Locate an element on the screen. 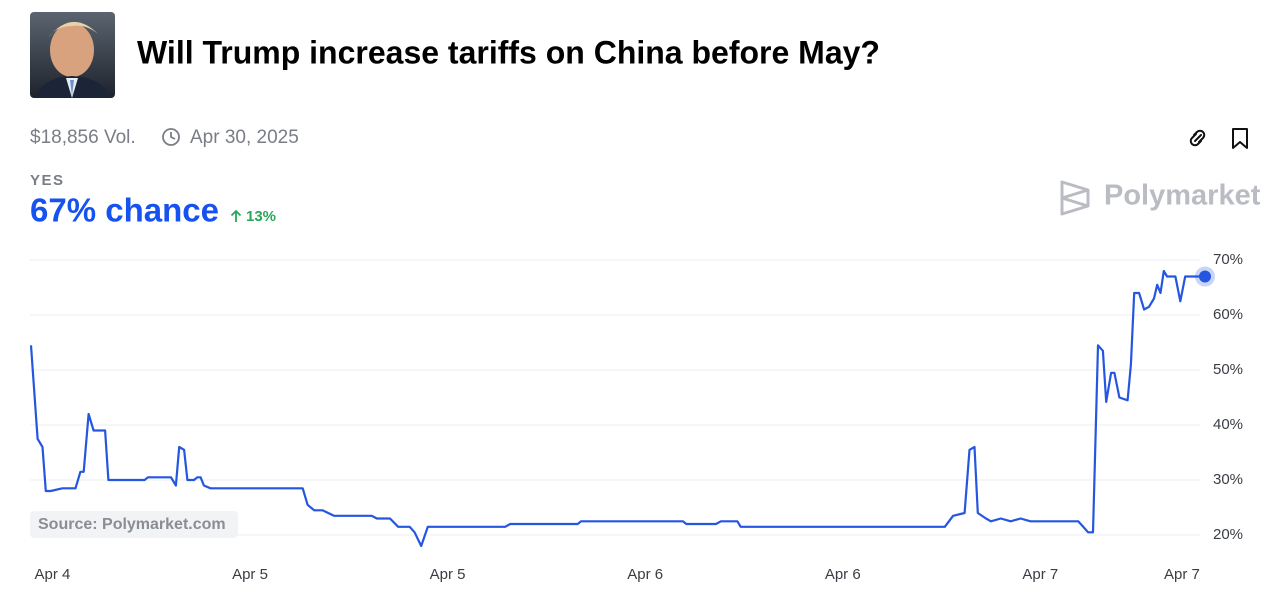 Image resolution: width=1284 pixels, height=606 pixels. brand: Polymarket is located at coordinates (1182, 196).